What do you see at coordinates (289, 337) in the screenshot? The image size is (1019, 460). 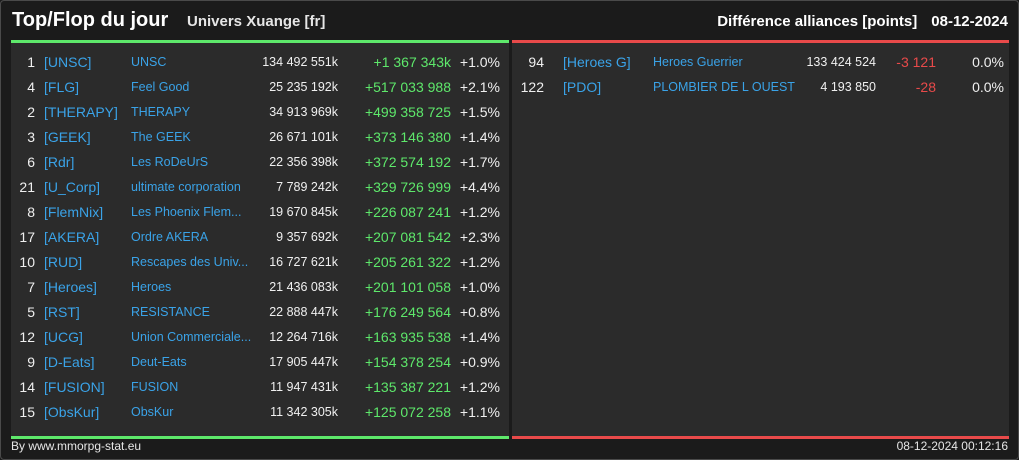 I see `points-cell: 12 264 716k` at bounding box center [289, 337].